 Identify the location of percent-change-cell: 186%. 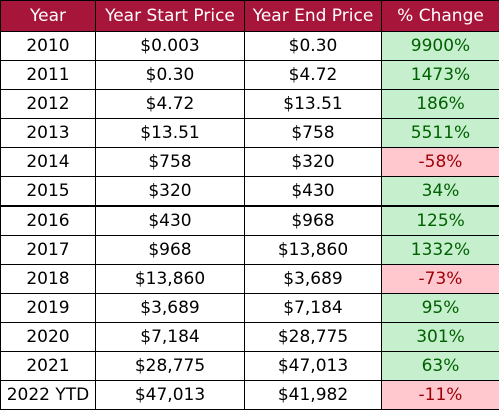
(440, 104).